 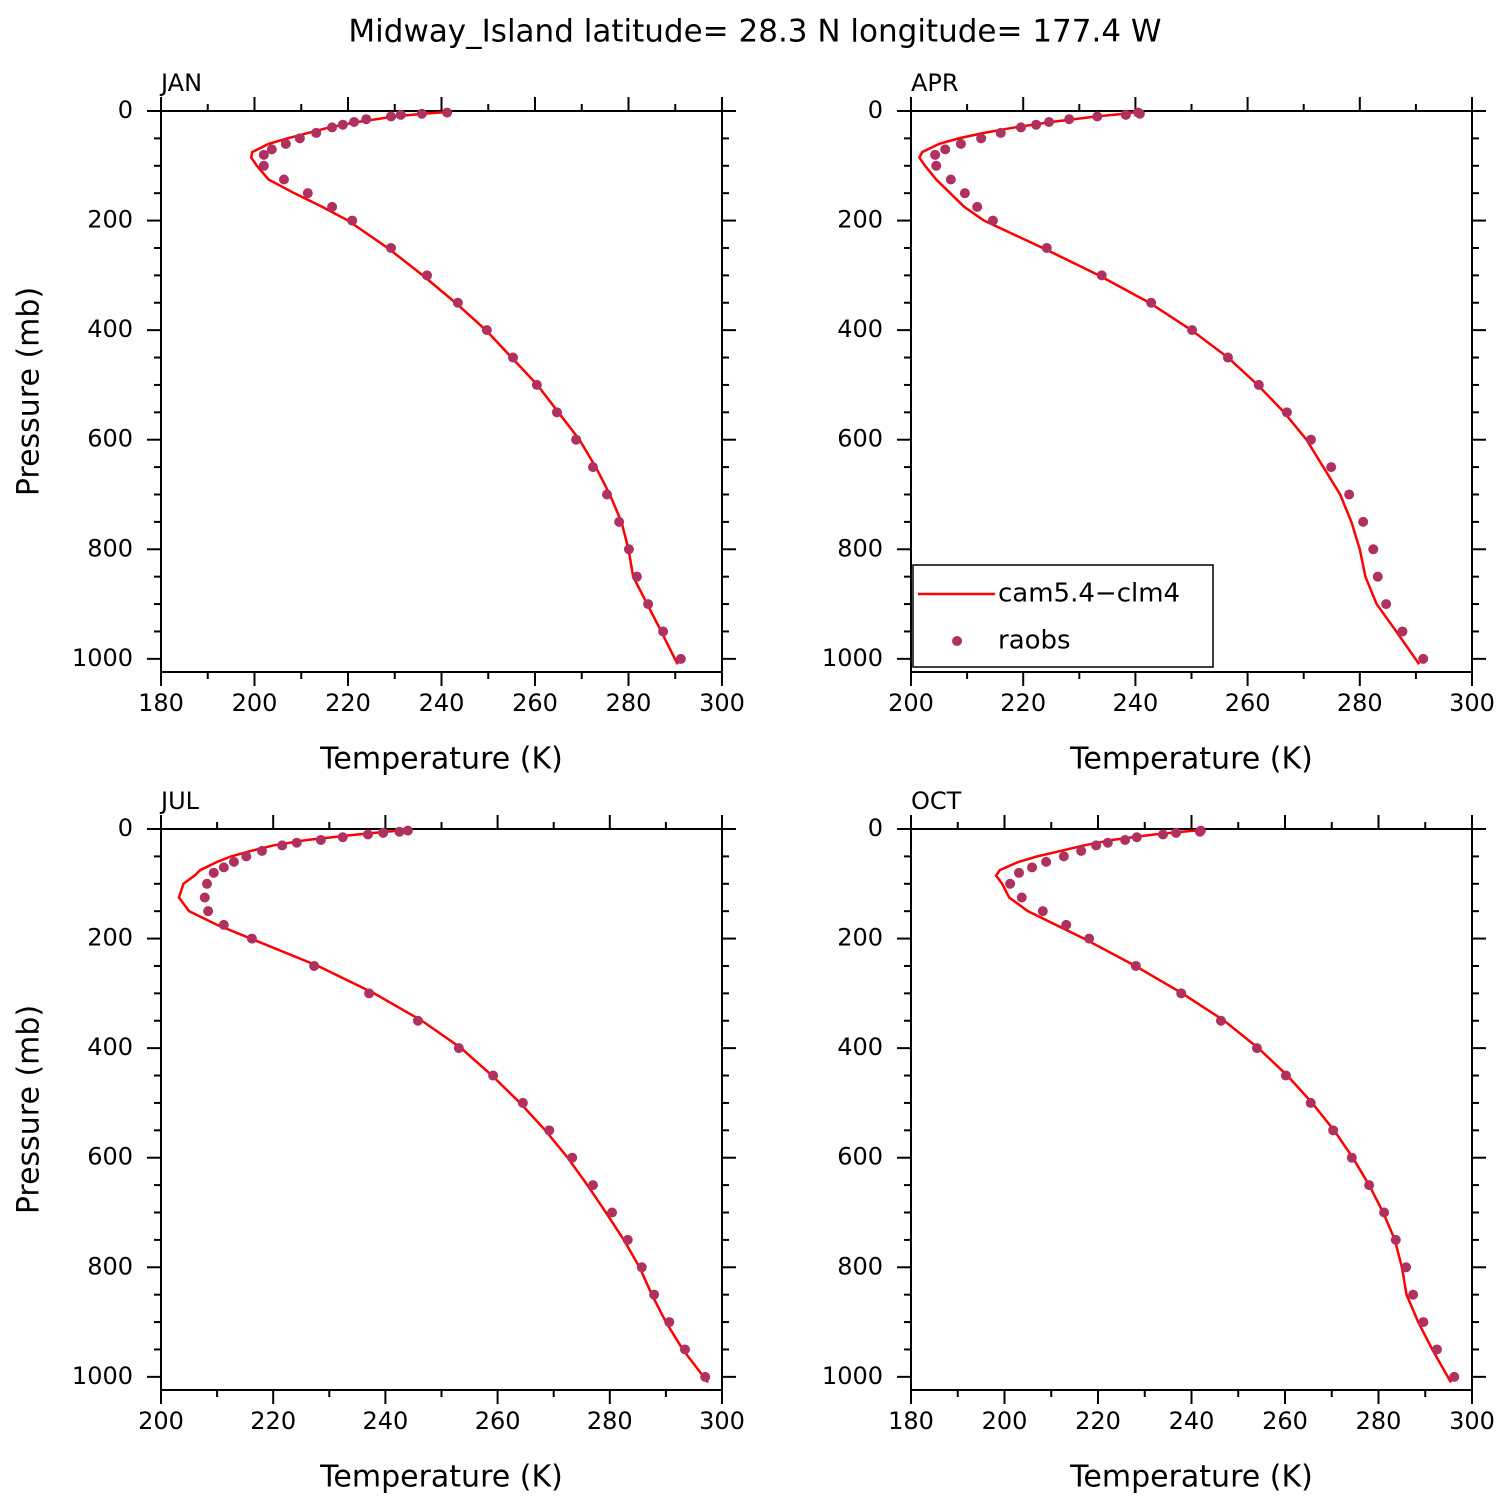 What do you see at coordinates (935, 83) in the screenshot?
I see `panel-title: APR` at bounding box center [935, 83].